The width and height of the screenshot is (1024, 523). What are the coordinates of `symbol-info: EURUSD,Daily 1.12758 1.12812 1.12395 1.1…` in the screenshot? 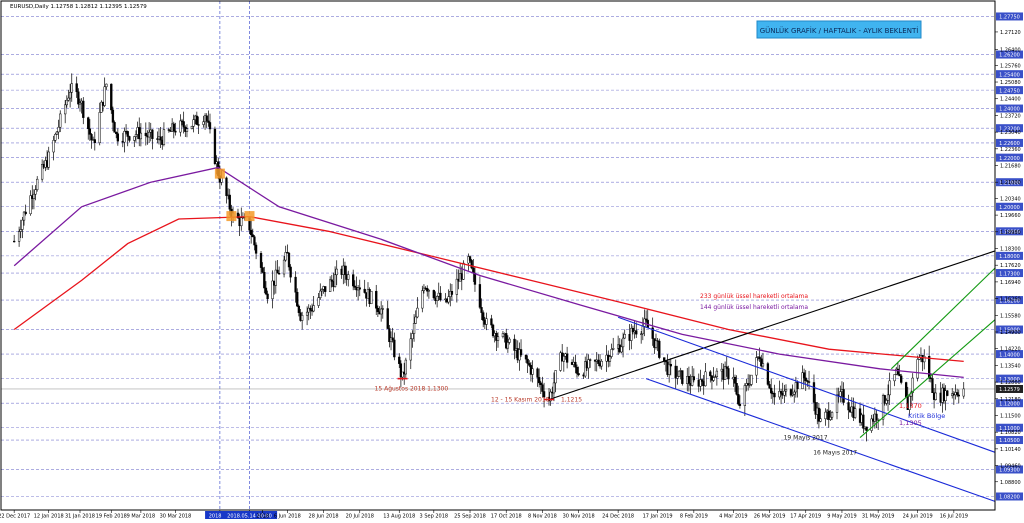 It's located at (78, 7).